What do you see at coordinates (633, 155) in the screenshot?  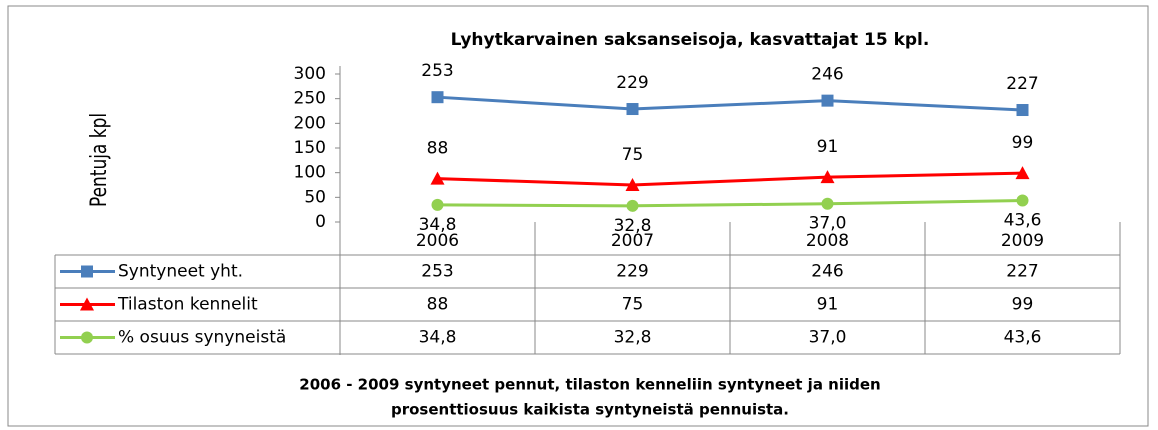 I see `data-label: 75` at bounding box center [633, 155].